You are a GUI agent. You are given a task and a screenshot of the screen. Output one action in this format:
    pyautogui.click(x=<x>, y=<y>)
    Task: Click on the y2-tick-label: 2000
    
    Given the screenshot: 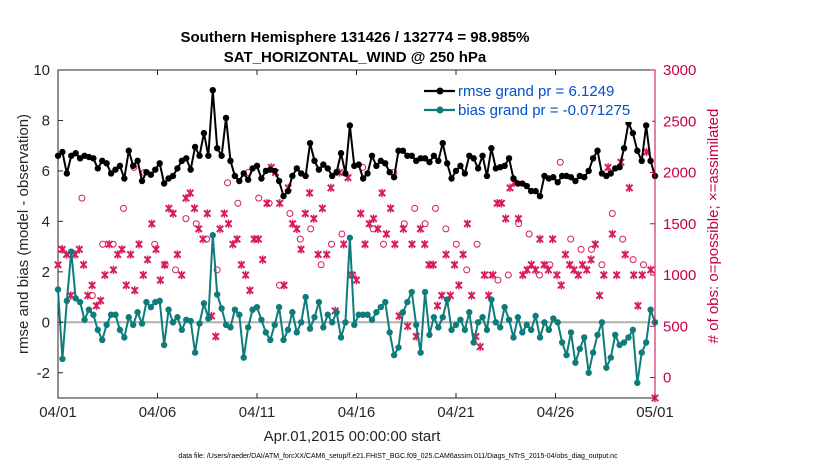 What is the action you would take?
    pyautogui.click(x=679, y=173)
    